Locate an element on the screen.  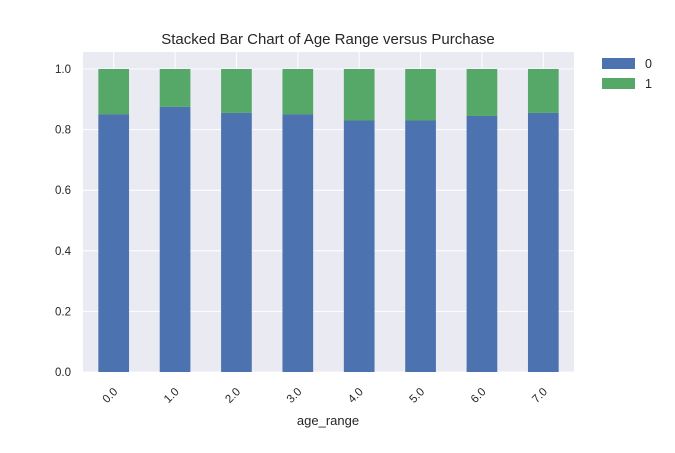
legend-label: 0 is located at coordinates (648, 64).